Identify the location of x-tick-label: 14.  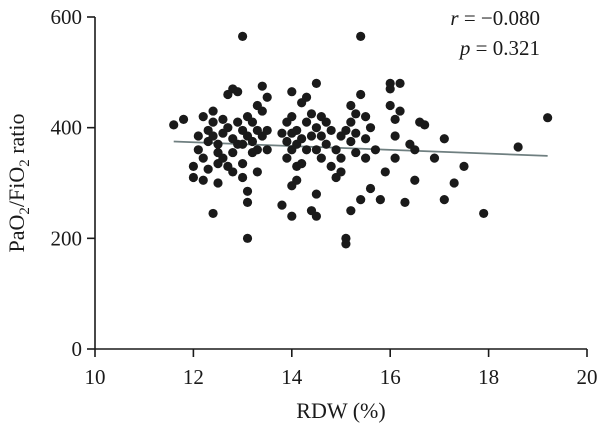
(292, 377).